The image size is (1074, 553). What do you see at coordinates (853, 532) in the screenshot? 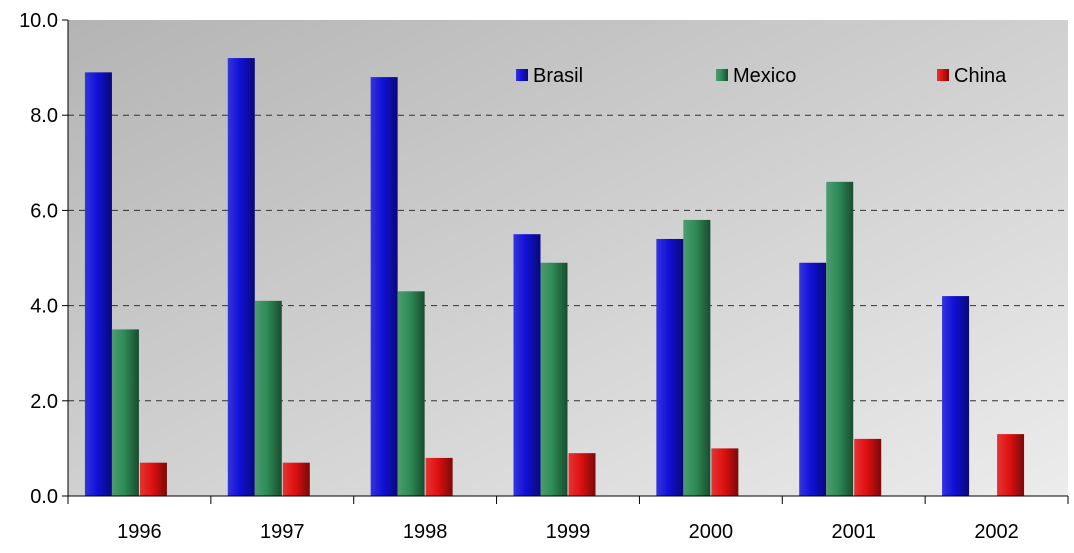
I see `x-tick-label: 2001` at bounding box center [853, 532].